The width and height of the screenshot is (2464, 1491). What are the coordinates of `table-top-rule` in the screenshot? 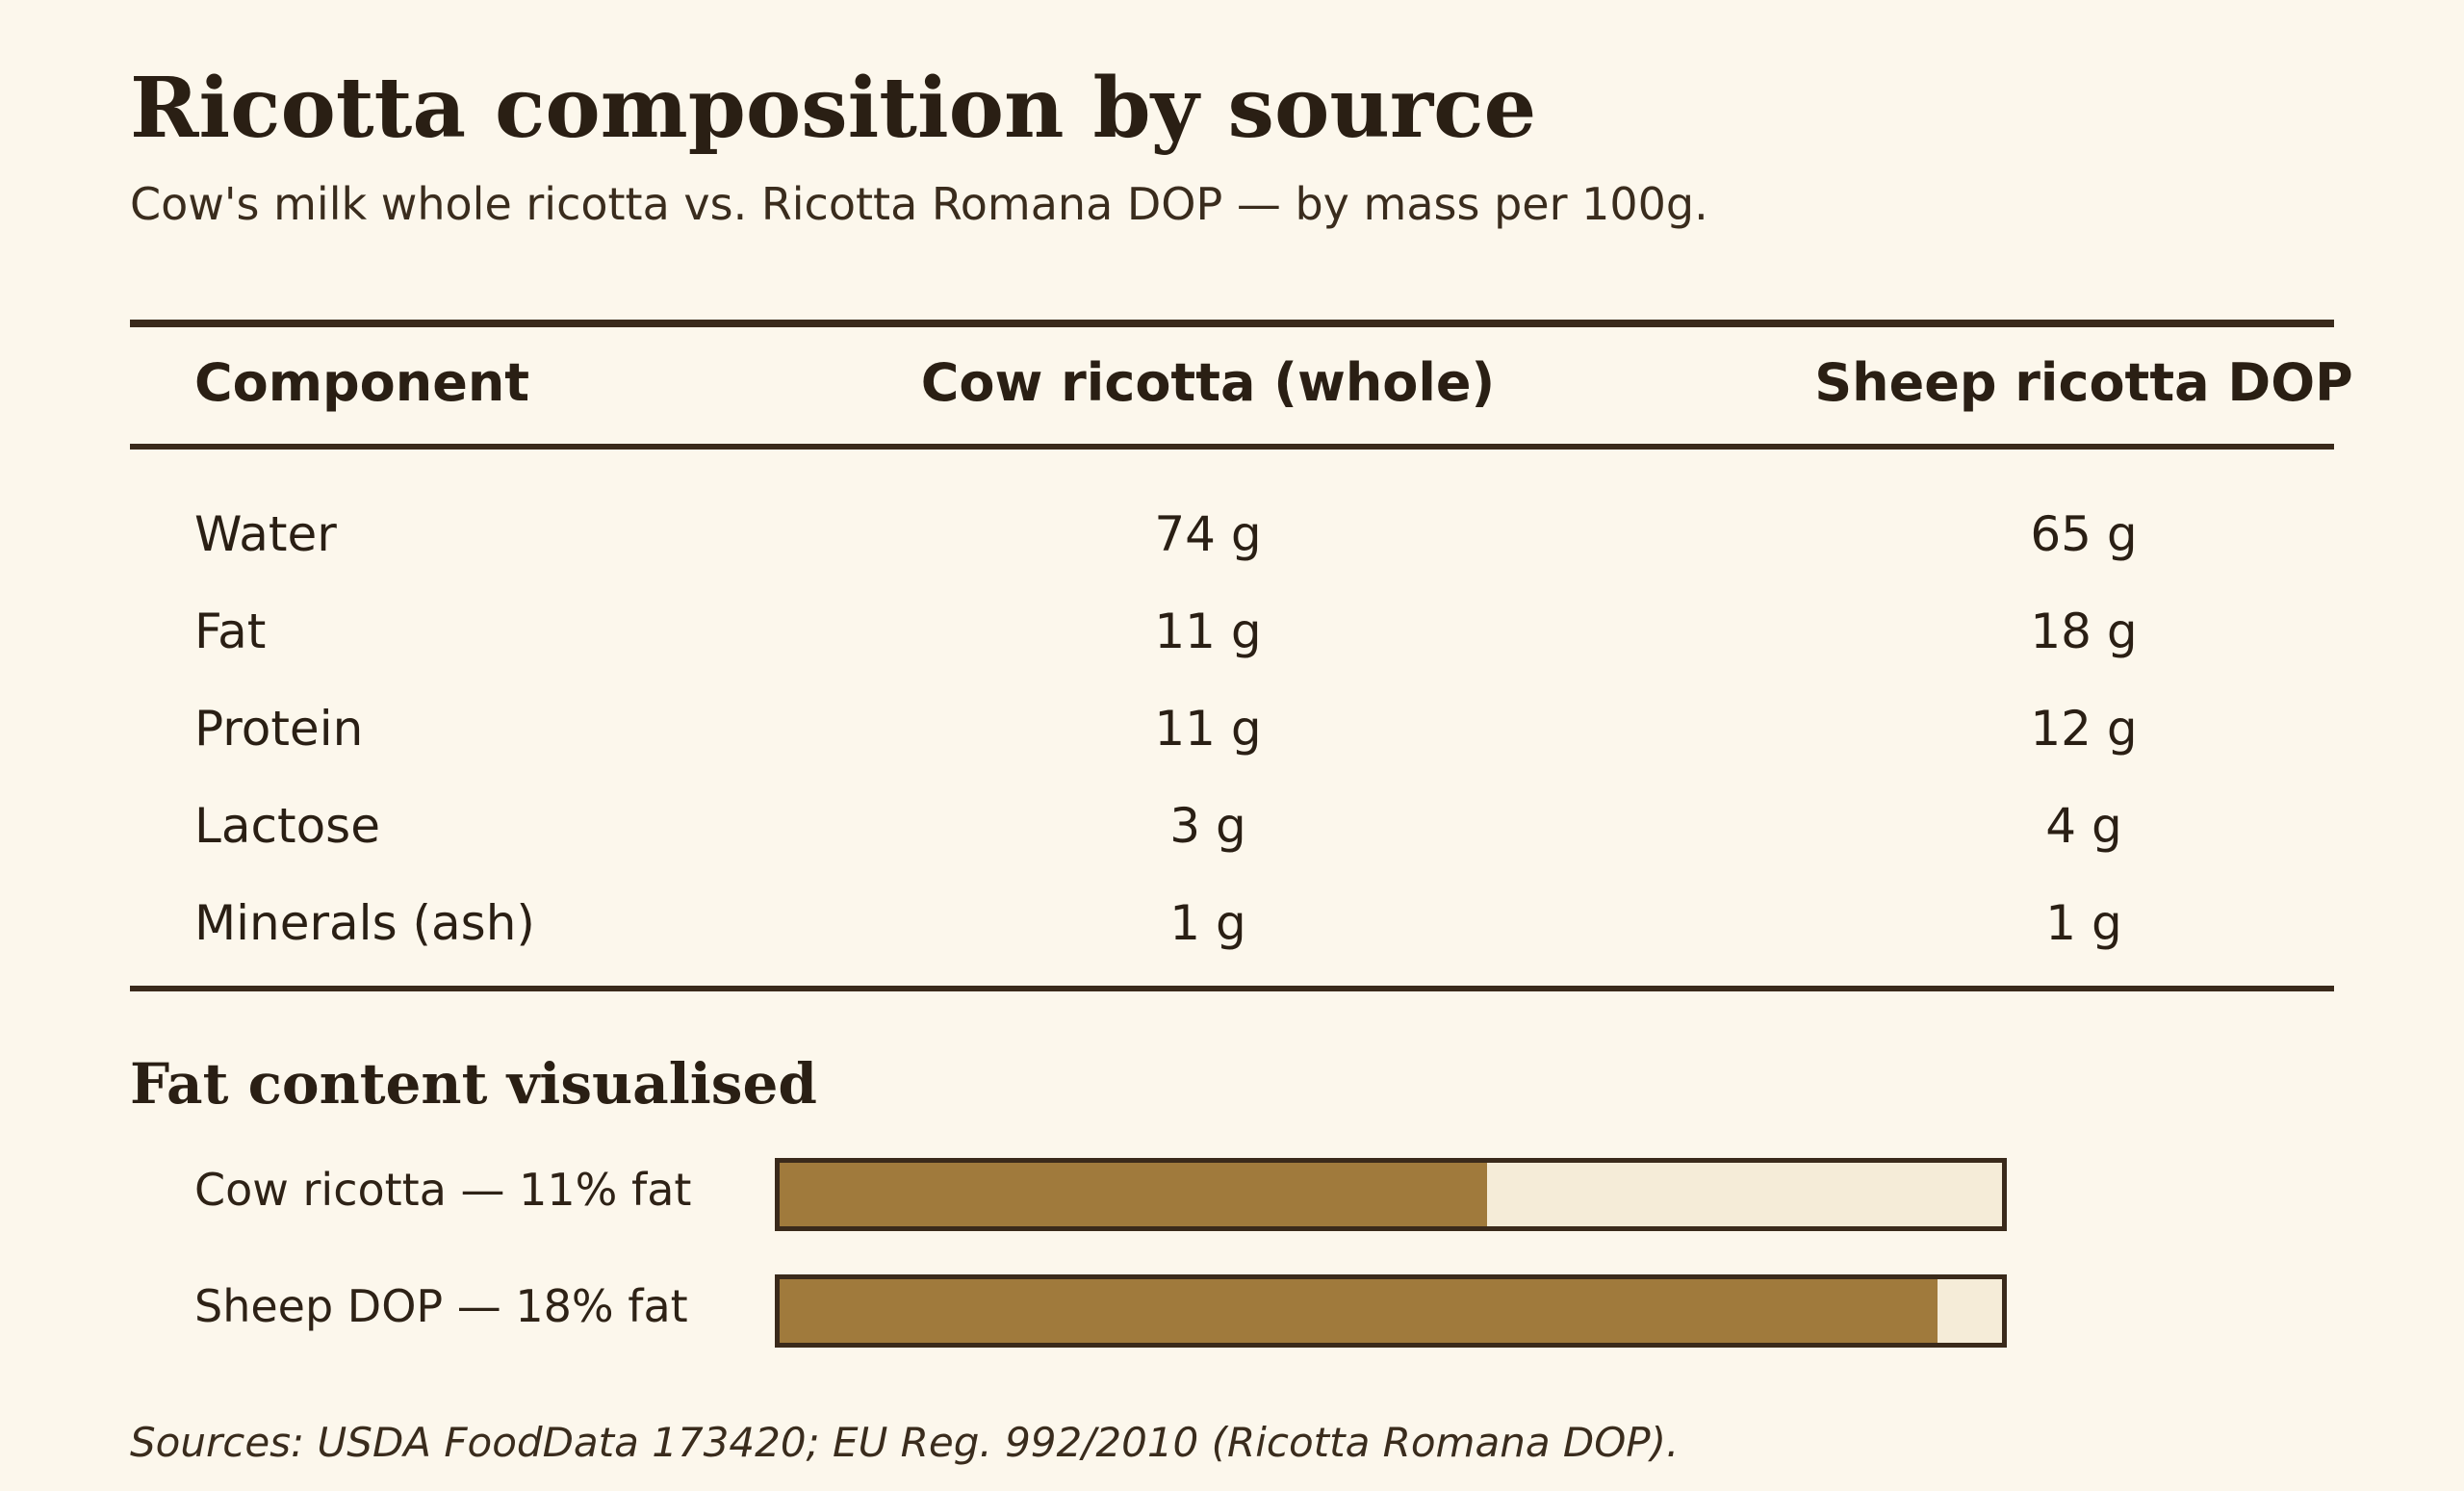 It's located at (1232, 323).